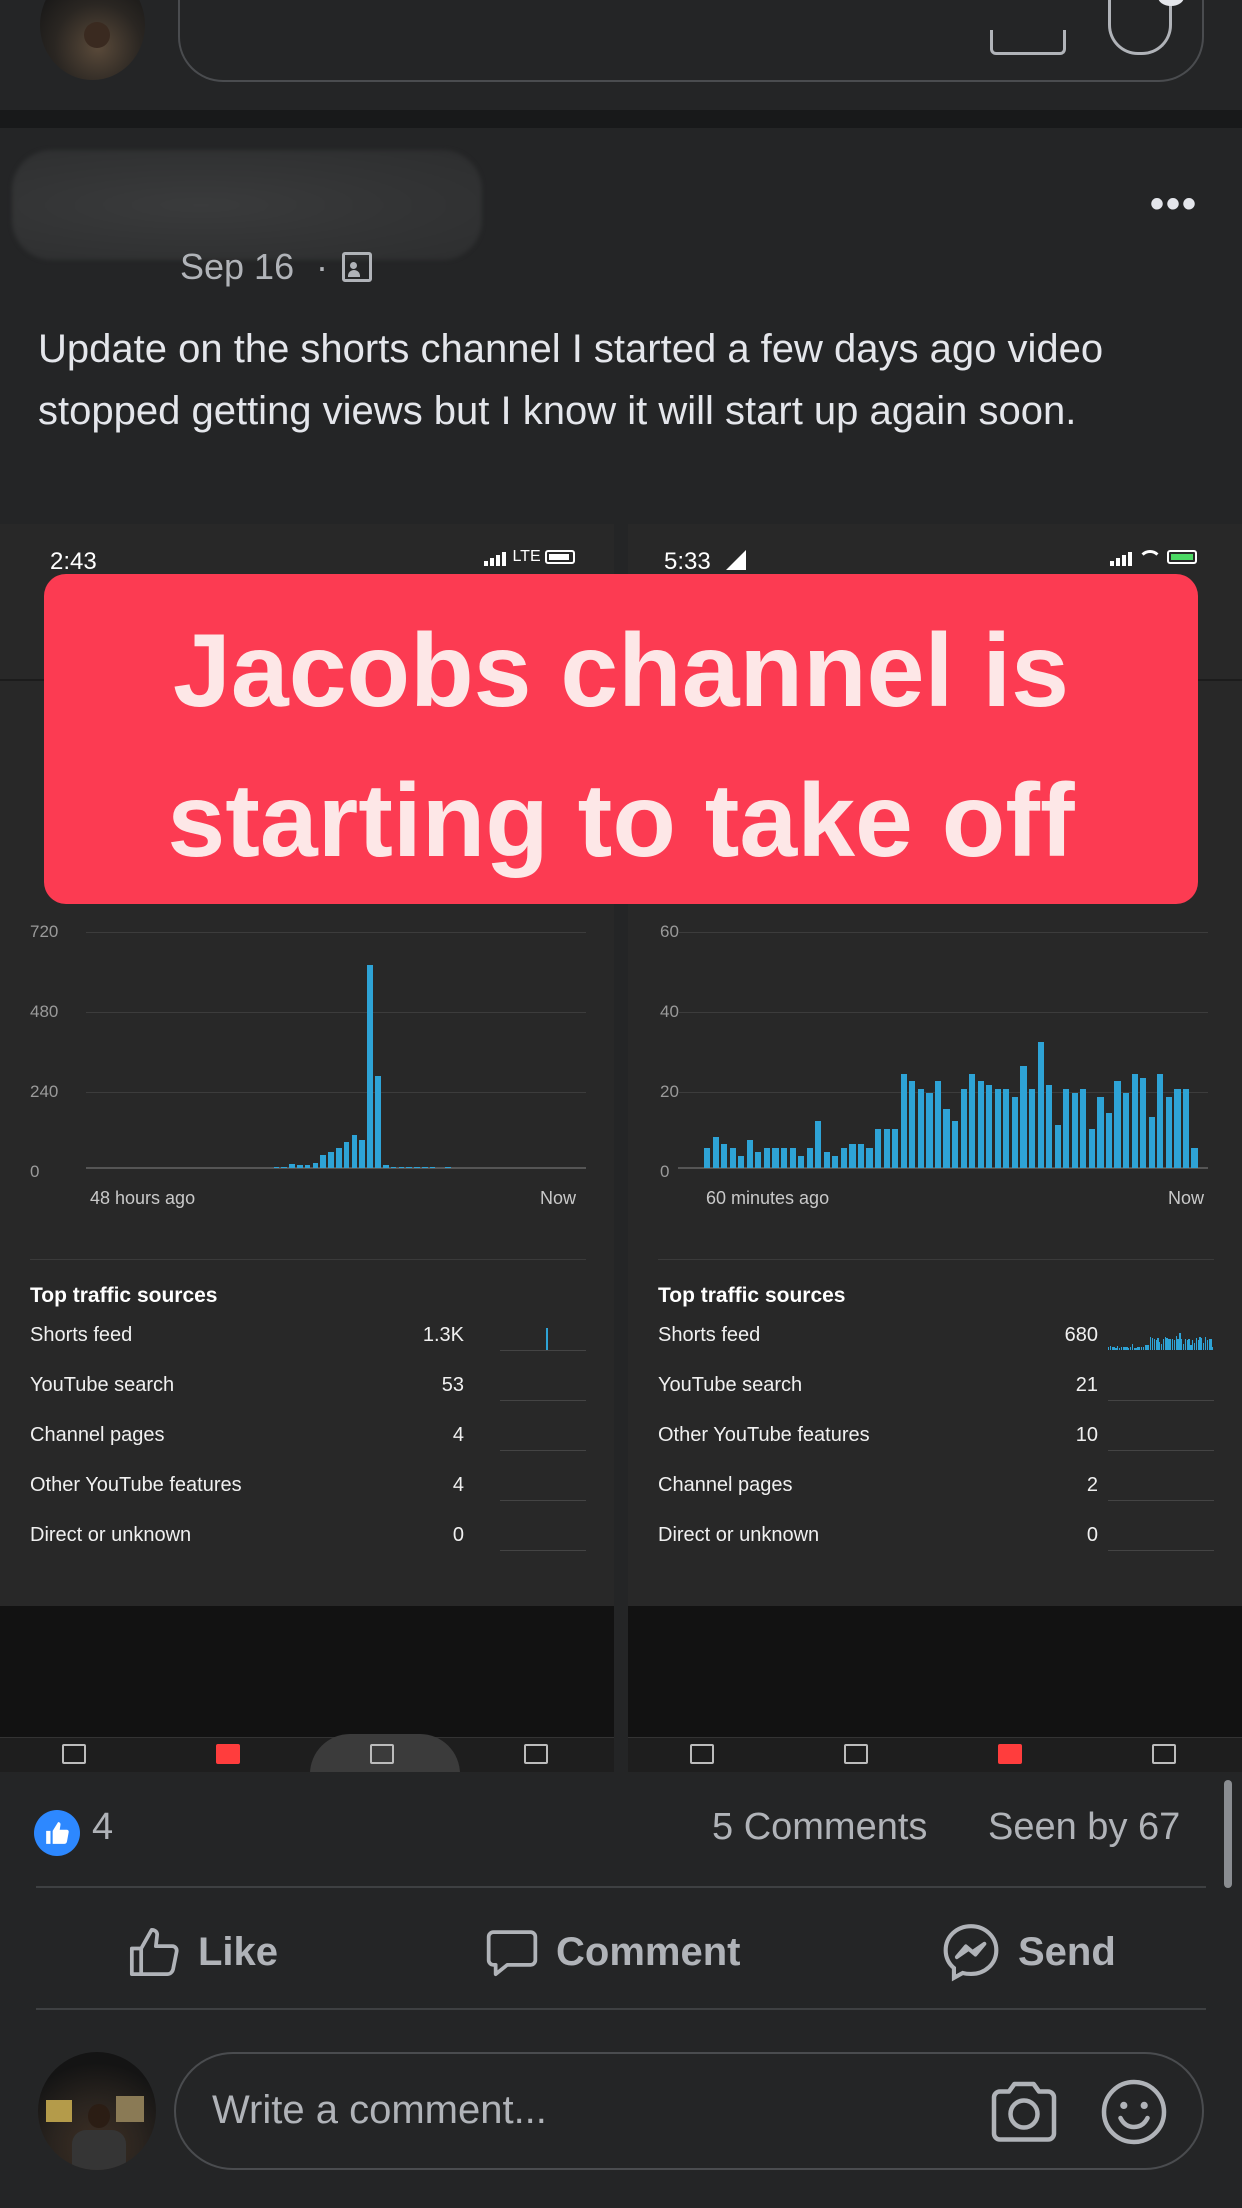 Image resolution: width=1242 pixels, height=2208 pixels. I want to click on traffic-source-value: 0, so click(1092, 1535).